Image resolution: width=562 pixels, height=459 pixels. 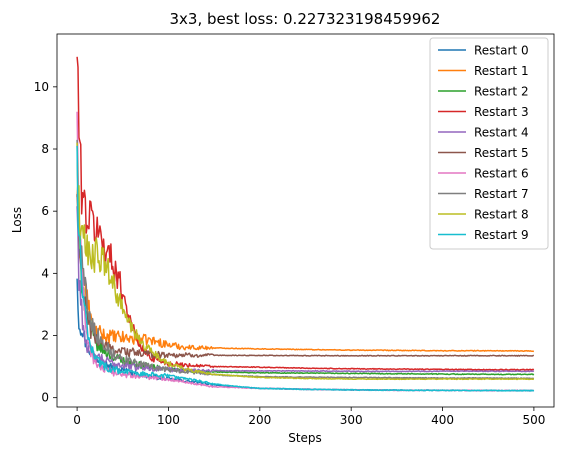 I want to click on legend-label: Restart 8, so click(x=501, y=215).